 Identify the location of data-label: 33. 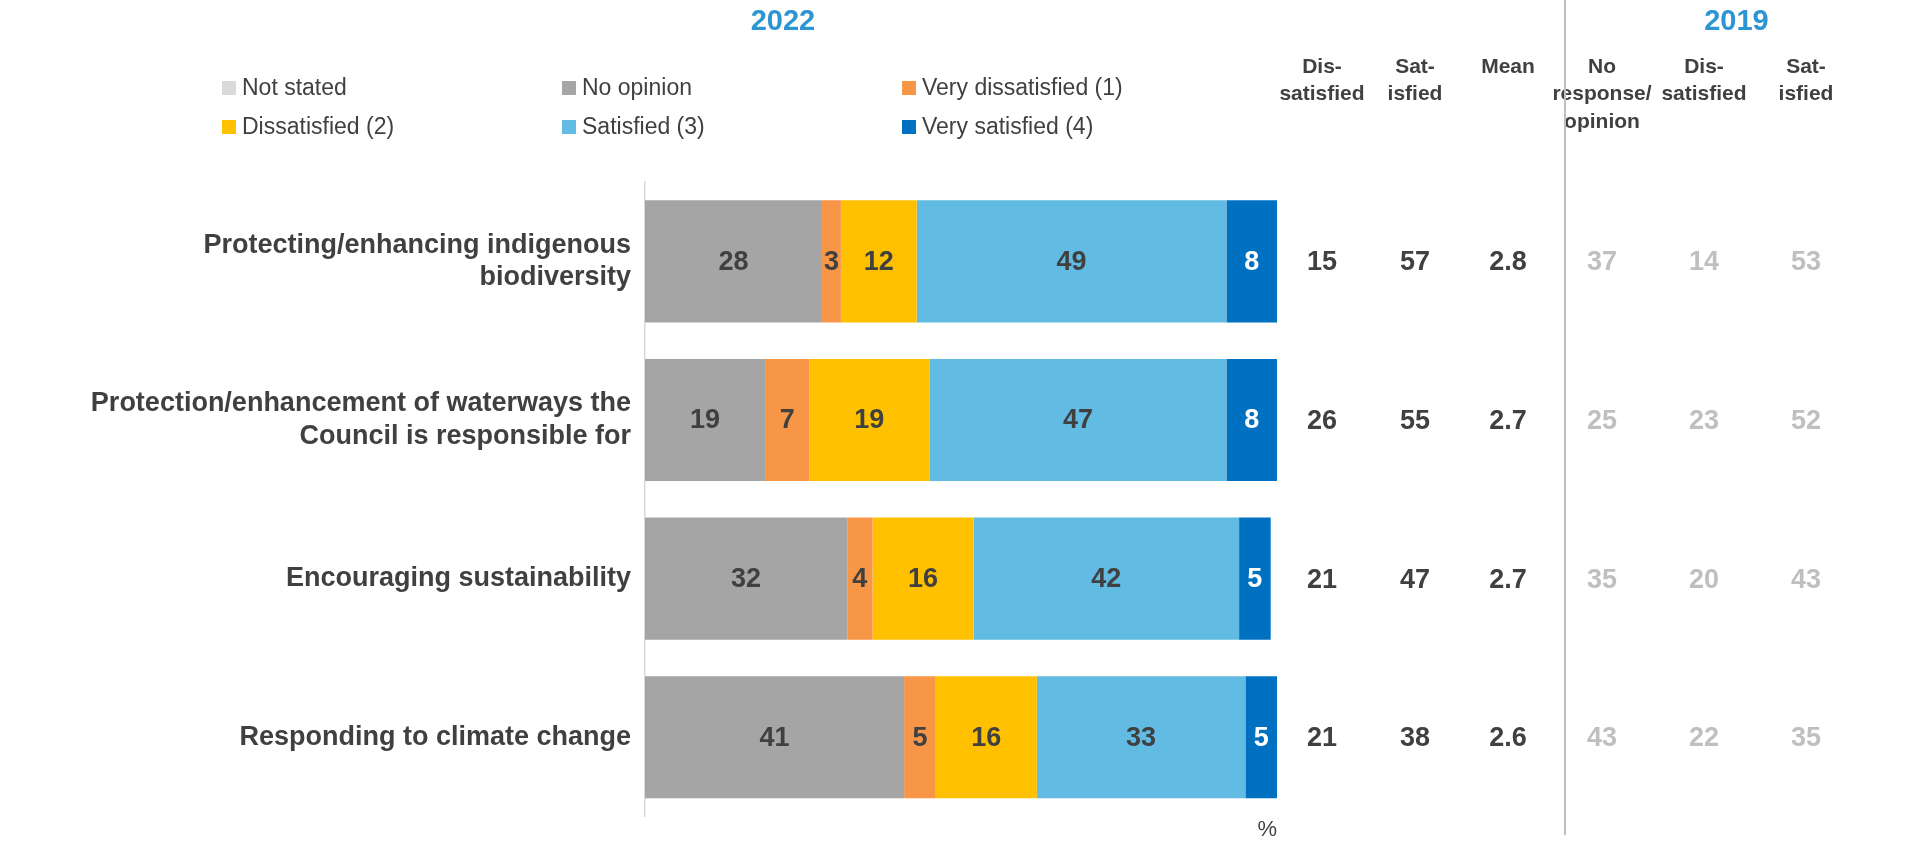
(1141, 736).